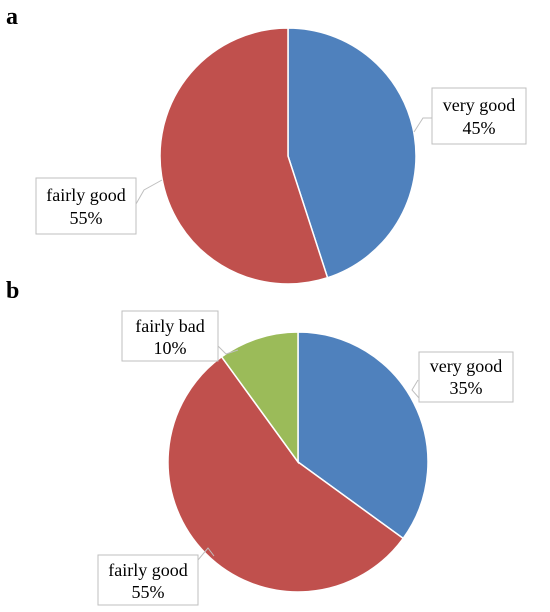  I want to click on callout-box-b-fairly-bad, so click(170, 336).